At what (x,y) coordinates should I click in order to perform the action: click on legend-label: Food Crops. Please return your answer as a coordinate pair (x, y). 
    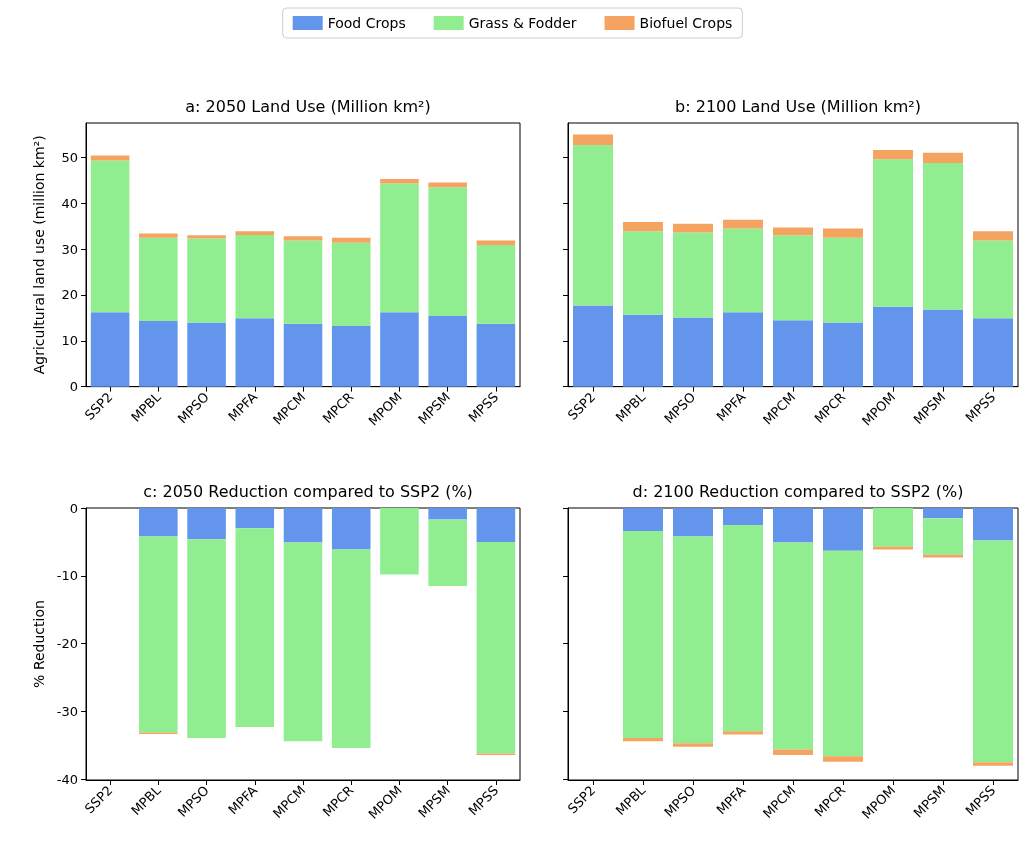
    Looking at the image, I should click on (366, 23).